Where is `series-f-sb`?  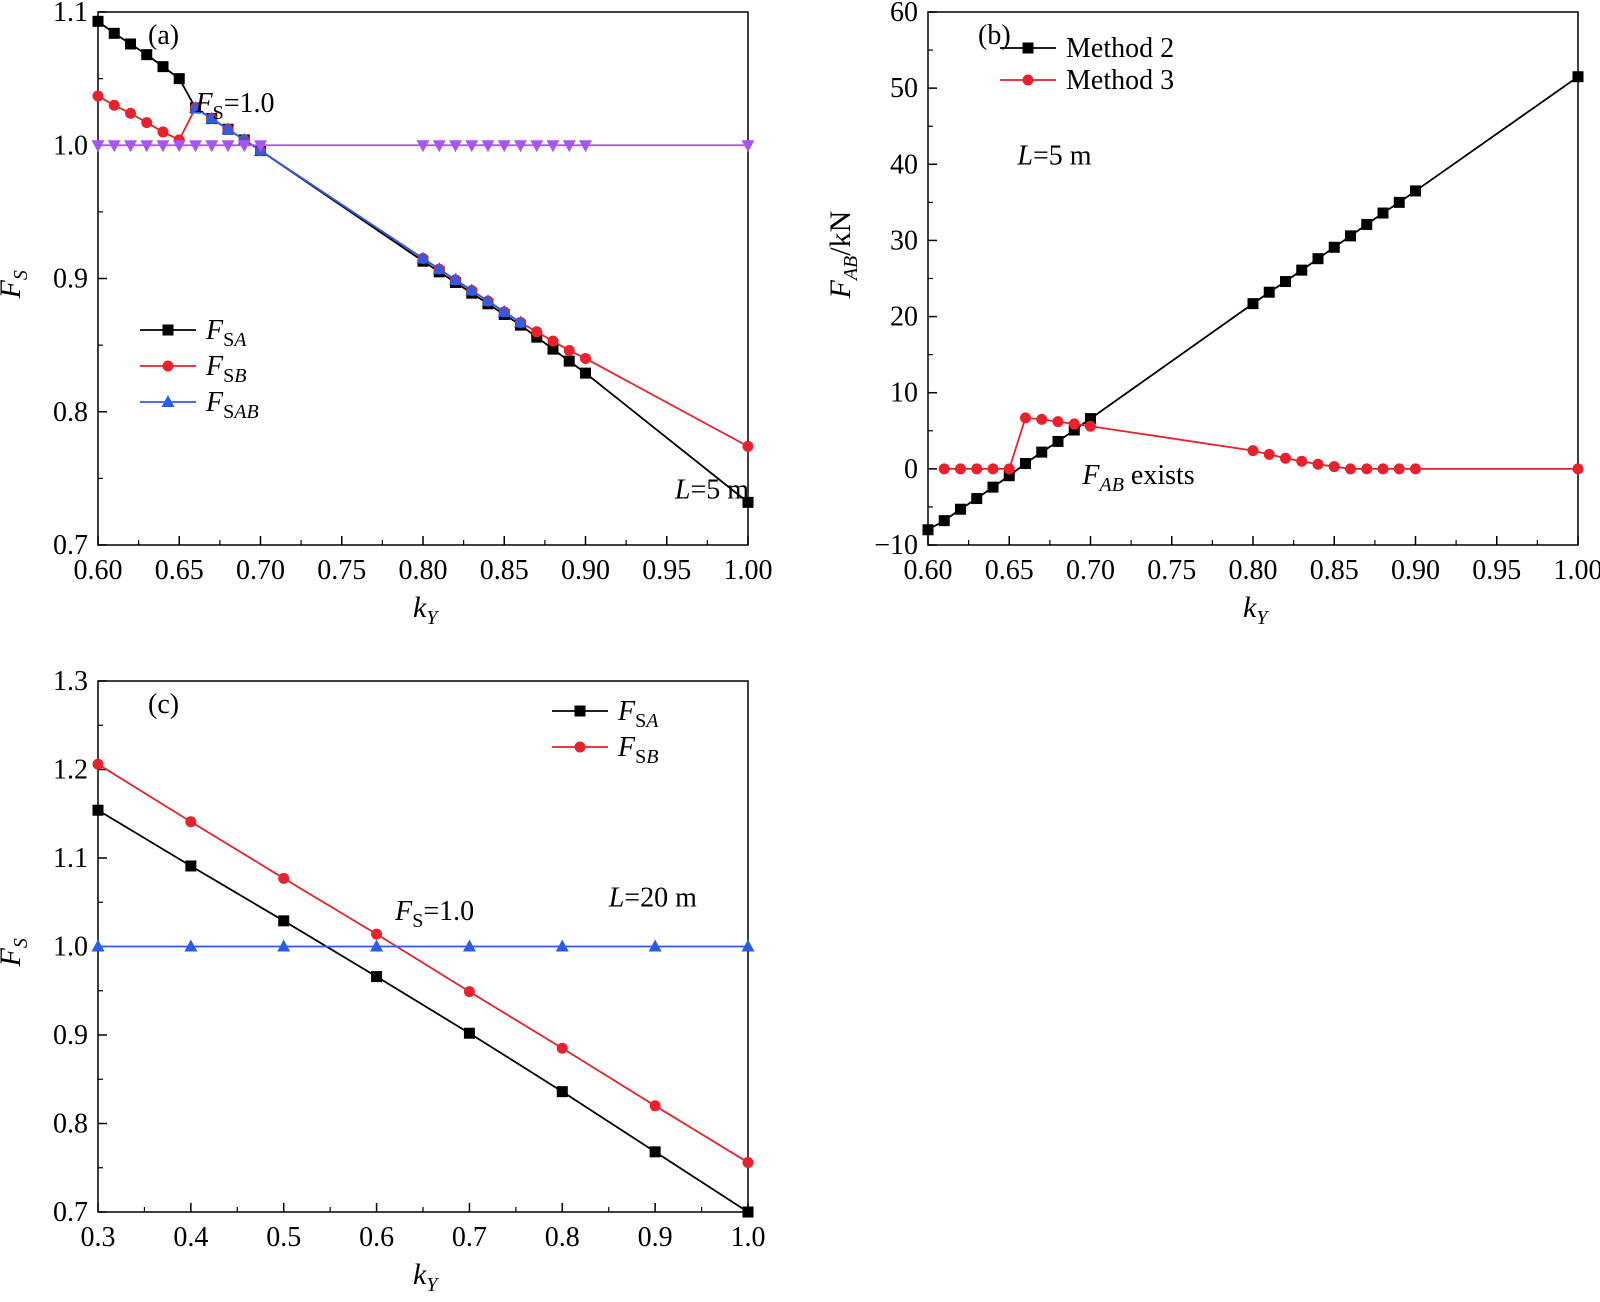 series-f-sb is located at coordinates (423, 963).